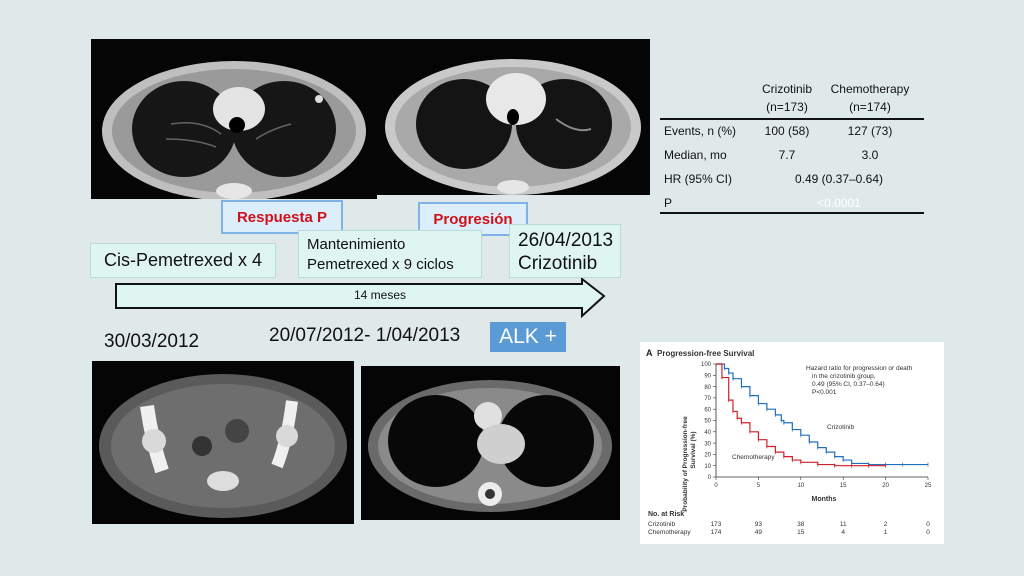  Describe the element at coordinates (669, 532) in the screenshot. I see `km-risk-name-chemo: Chemotherapy` at that location.